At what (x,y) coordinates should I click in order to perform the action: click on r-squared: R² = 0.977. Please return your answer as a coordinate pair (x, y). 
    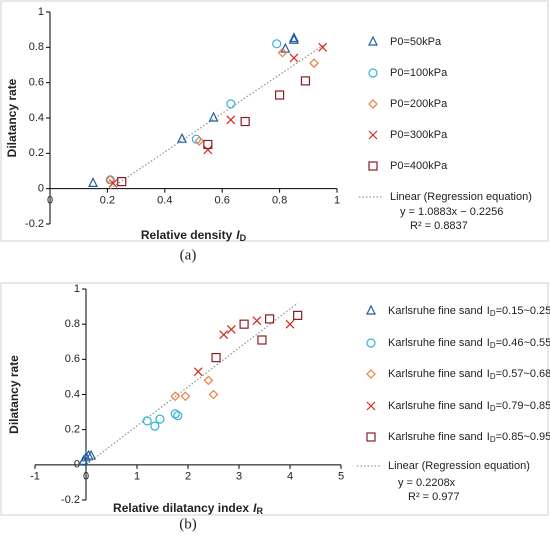
    Looking at the image, I should click on (434, 497).